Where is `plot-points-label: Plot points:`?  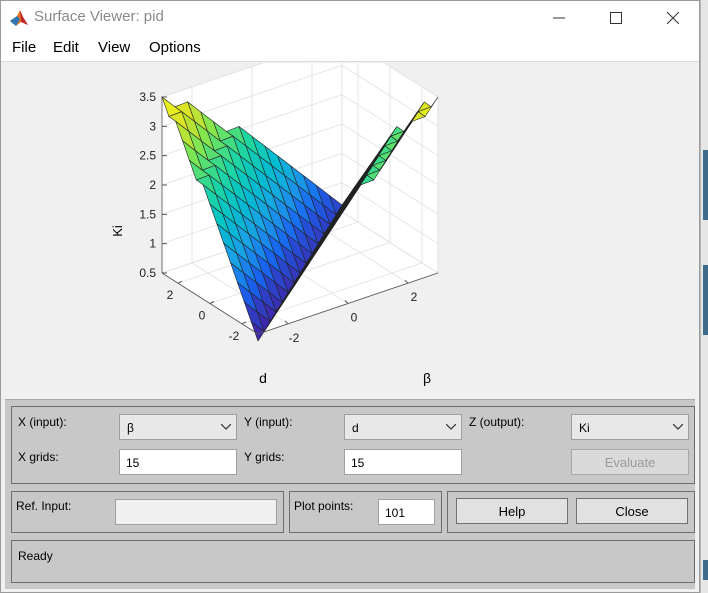
plot-points-label: Plot points: is located at coordinates (324, 506).